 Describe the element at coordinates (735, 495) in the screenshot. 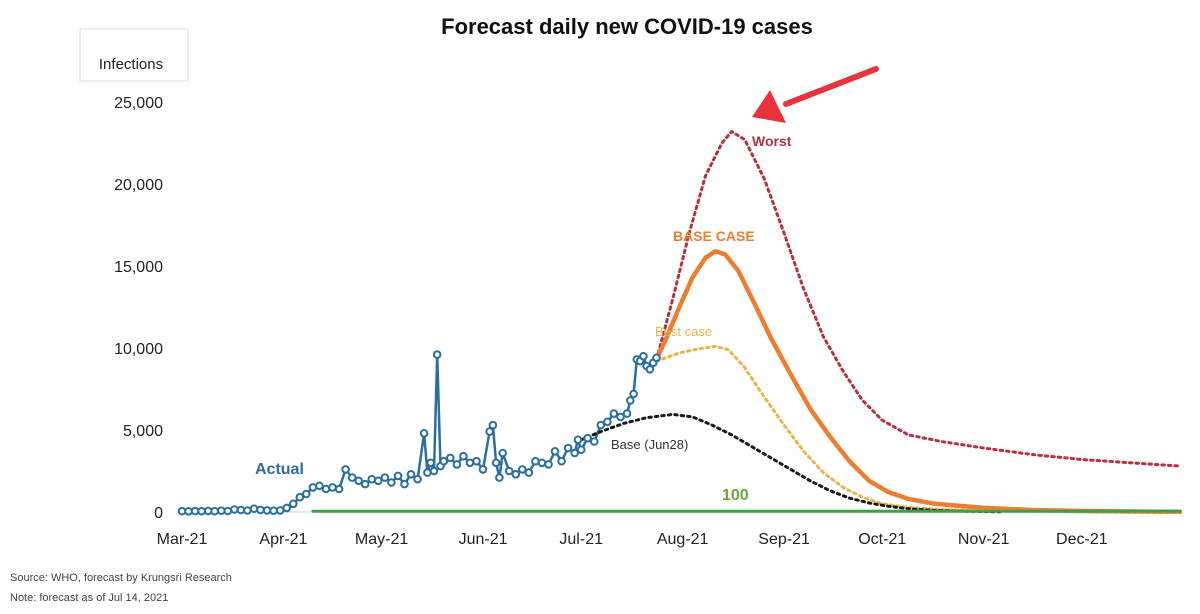

I see `label-100: 100` at that location.